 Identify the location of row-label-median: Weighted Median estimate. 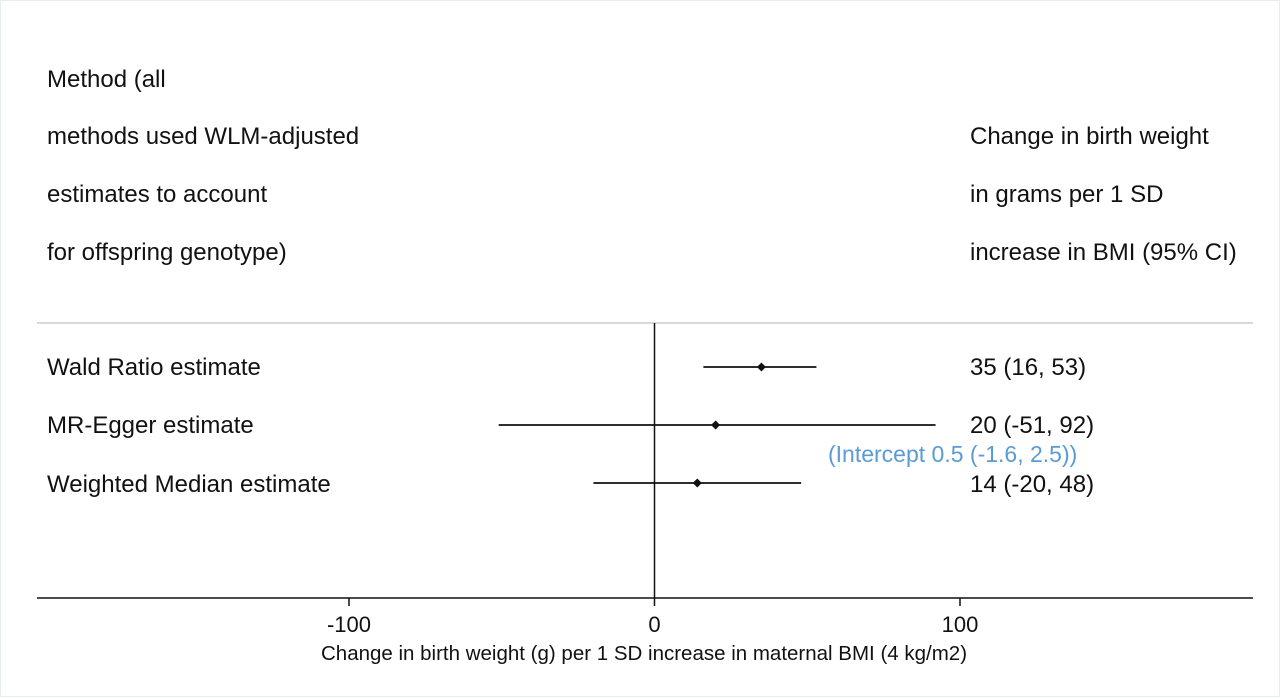
(189, 484).